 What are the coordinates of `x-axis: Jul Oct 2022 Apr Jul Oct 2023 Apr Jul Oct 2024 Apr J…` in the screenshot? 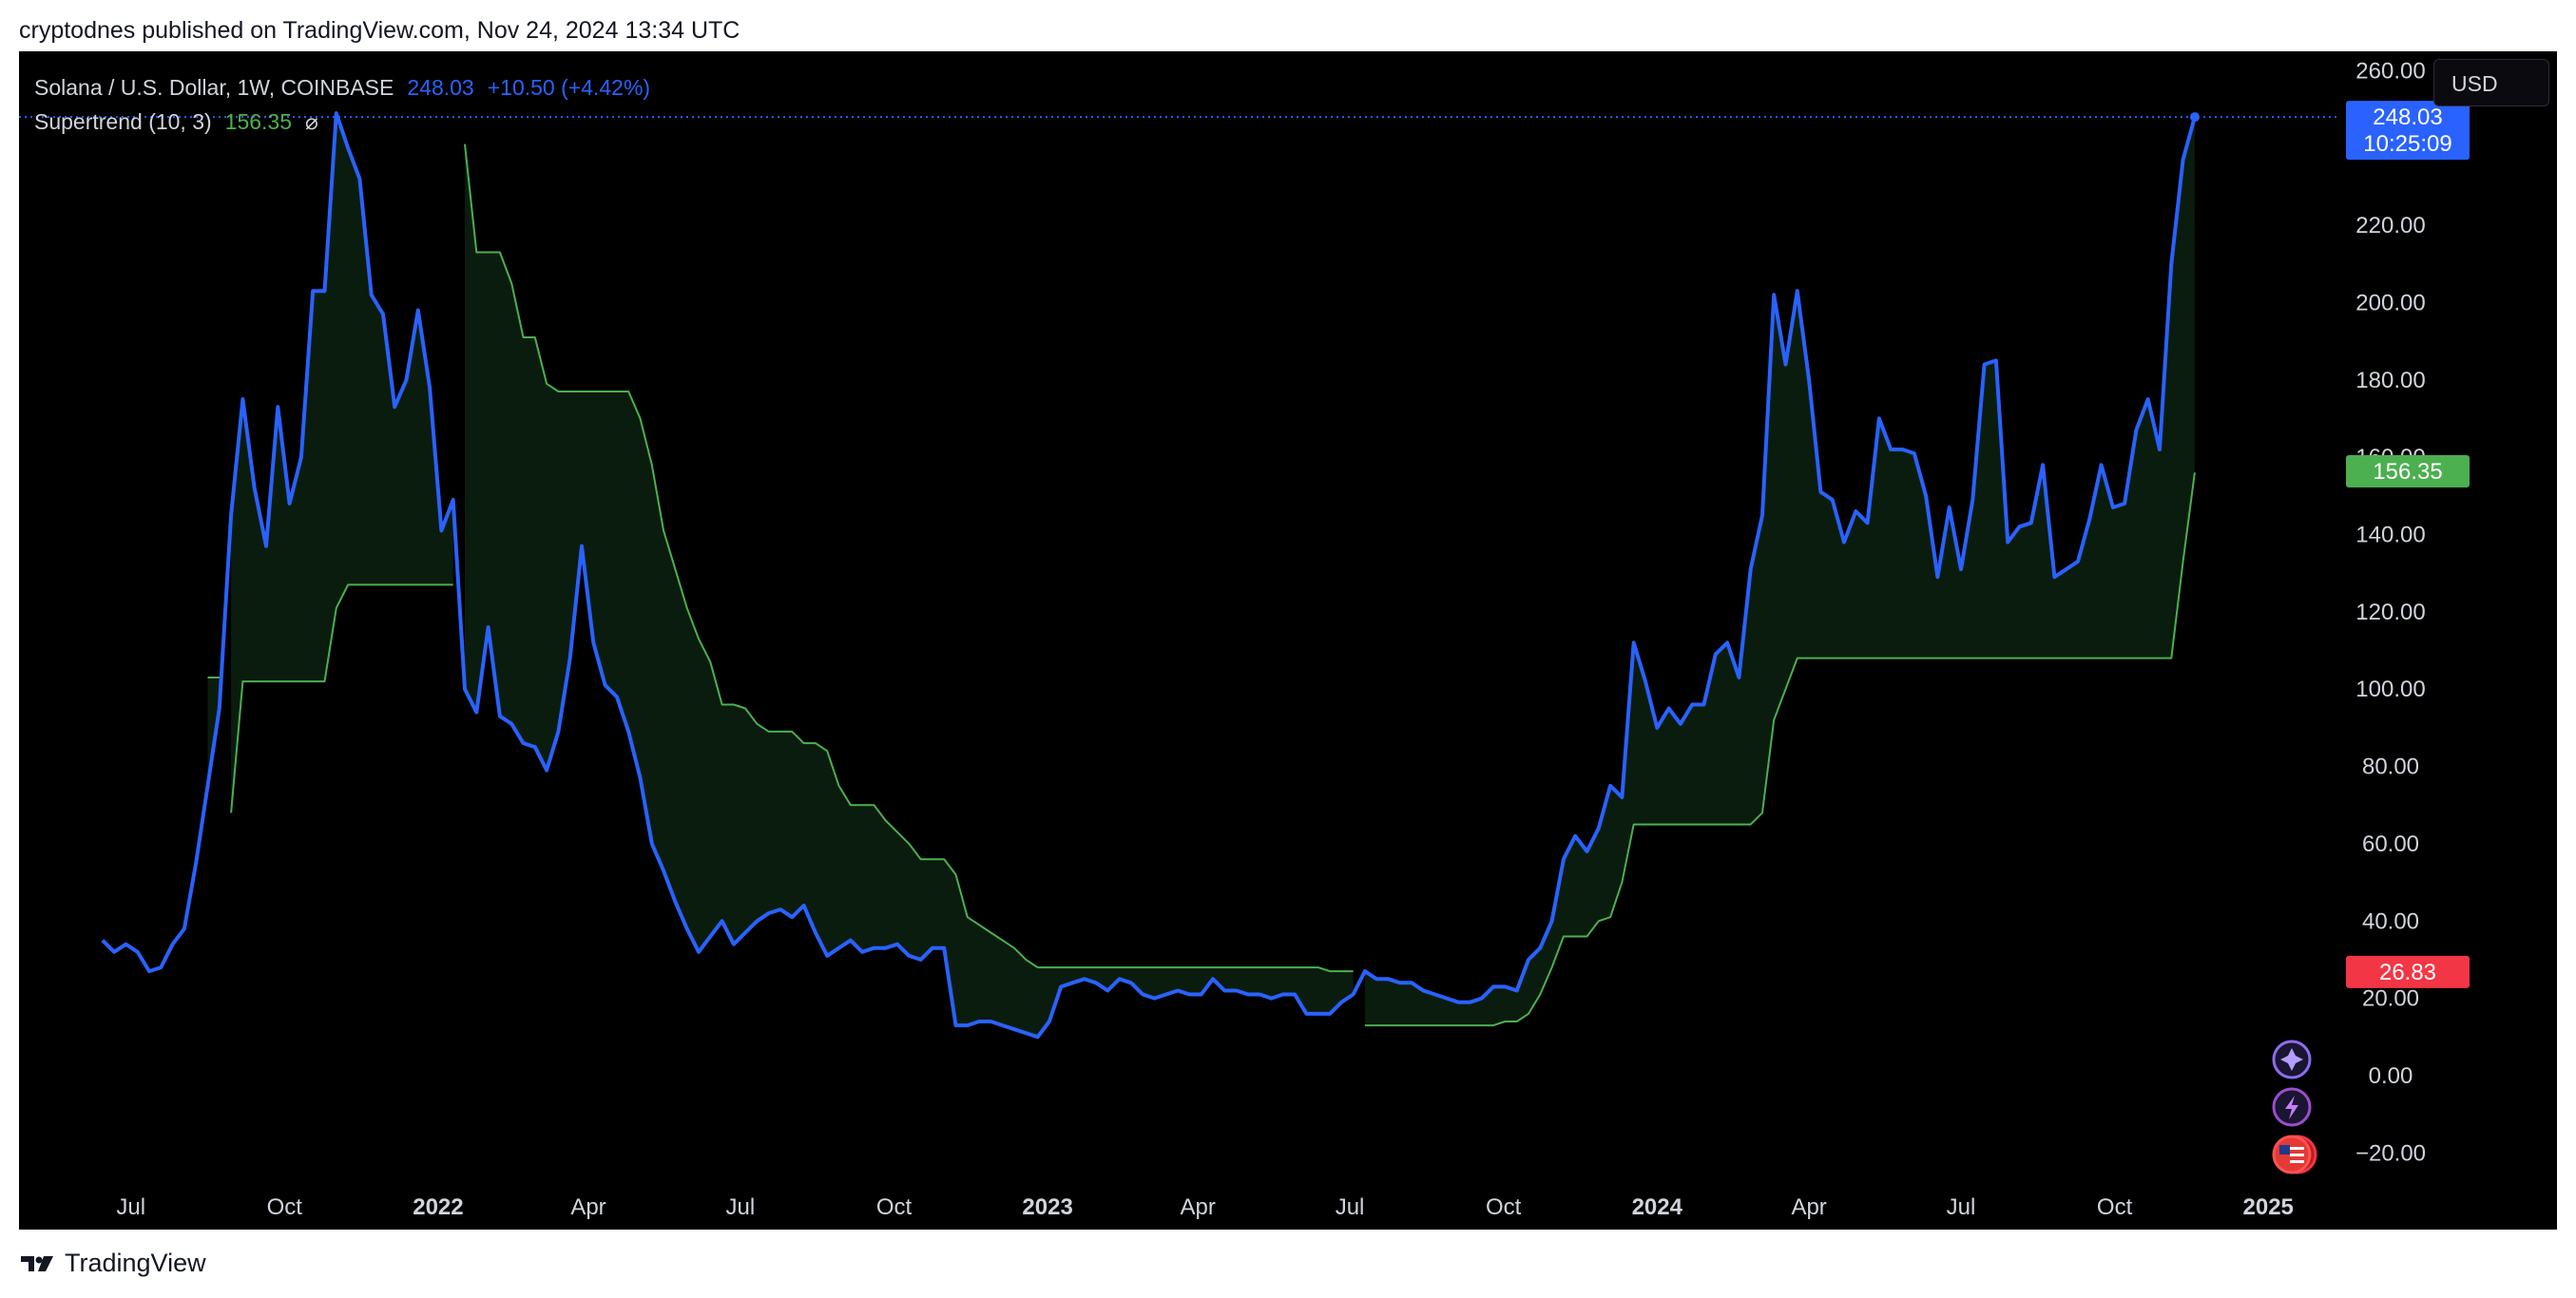 It's located at (1205, 1207).